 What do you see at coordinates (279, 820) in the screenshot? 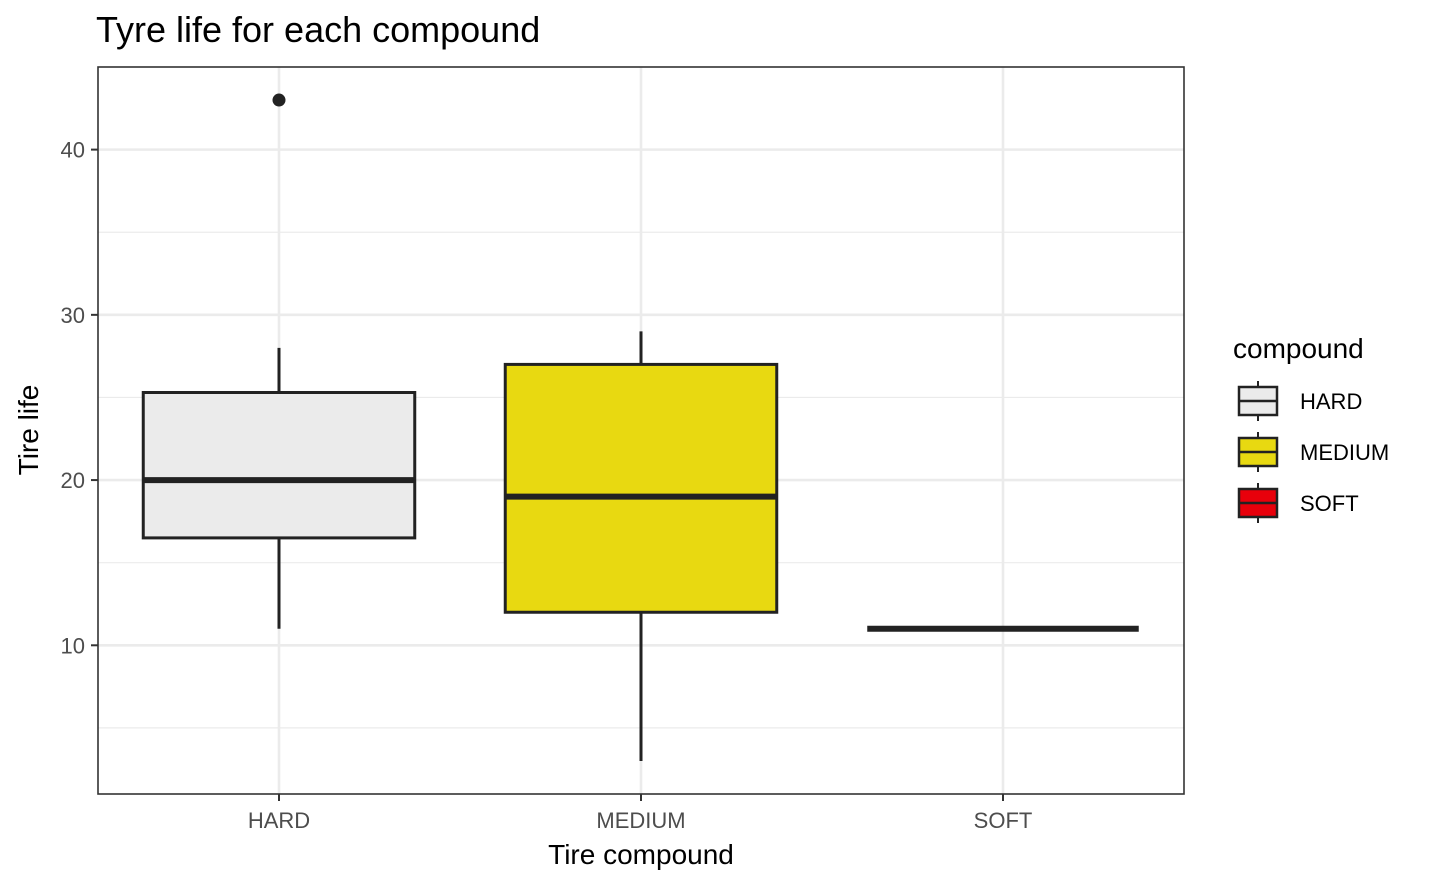
I see `x-tick-label: HARD` at bounding box center [279, 820].